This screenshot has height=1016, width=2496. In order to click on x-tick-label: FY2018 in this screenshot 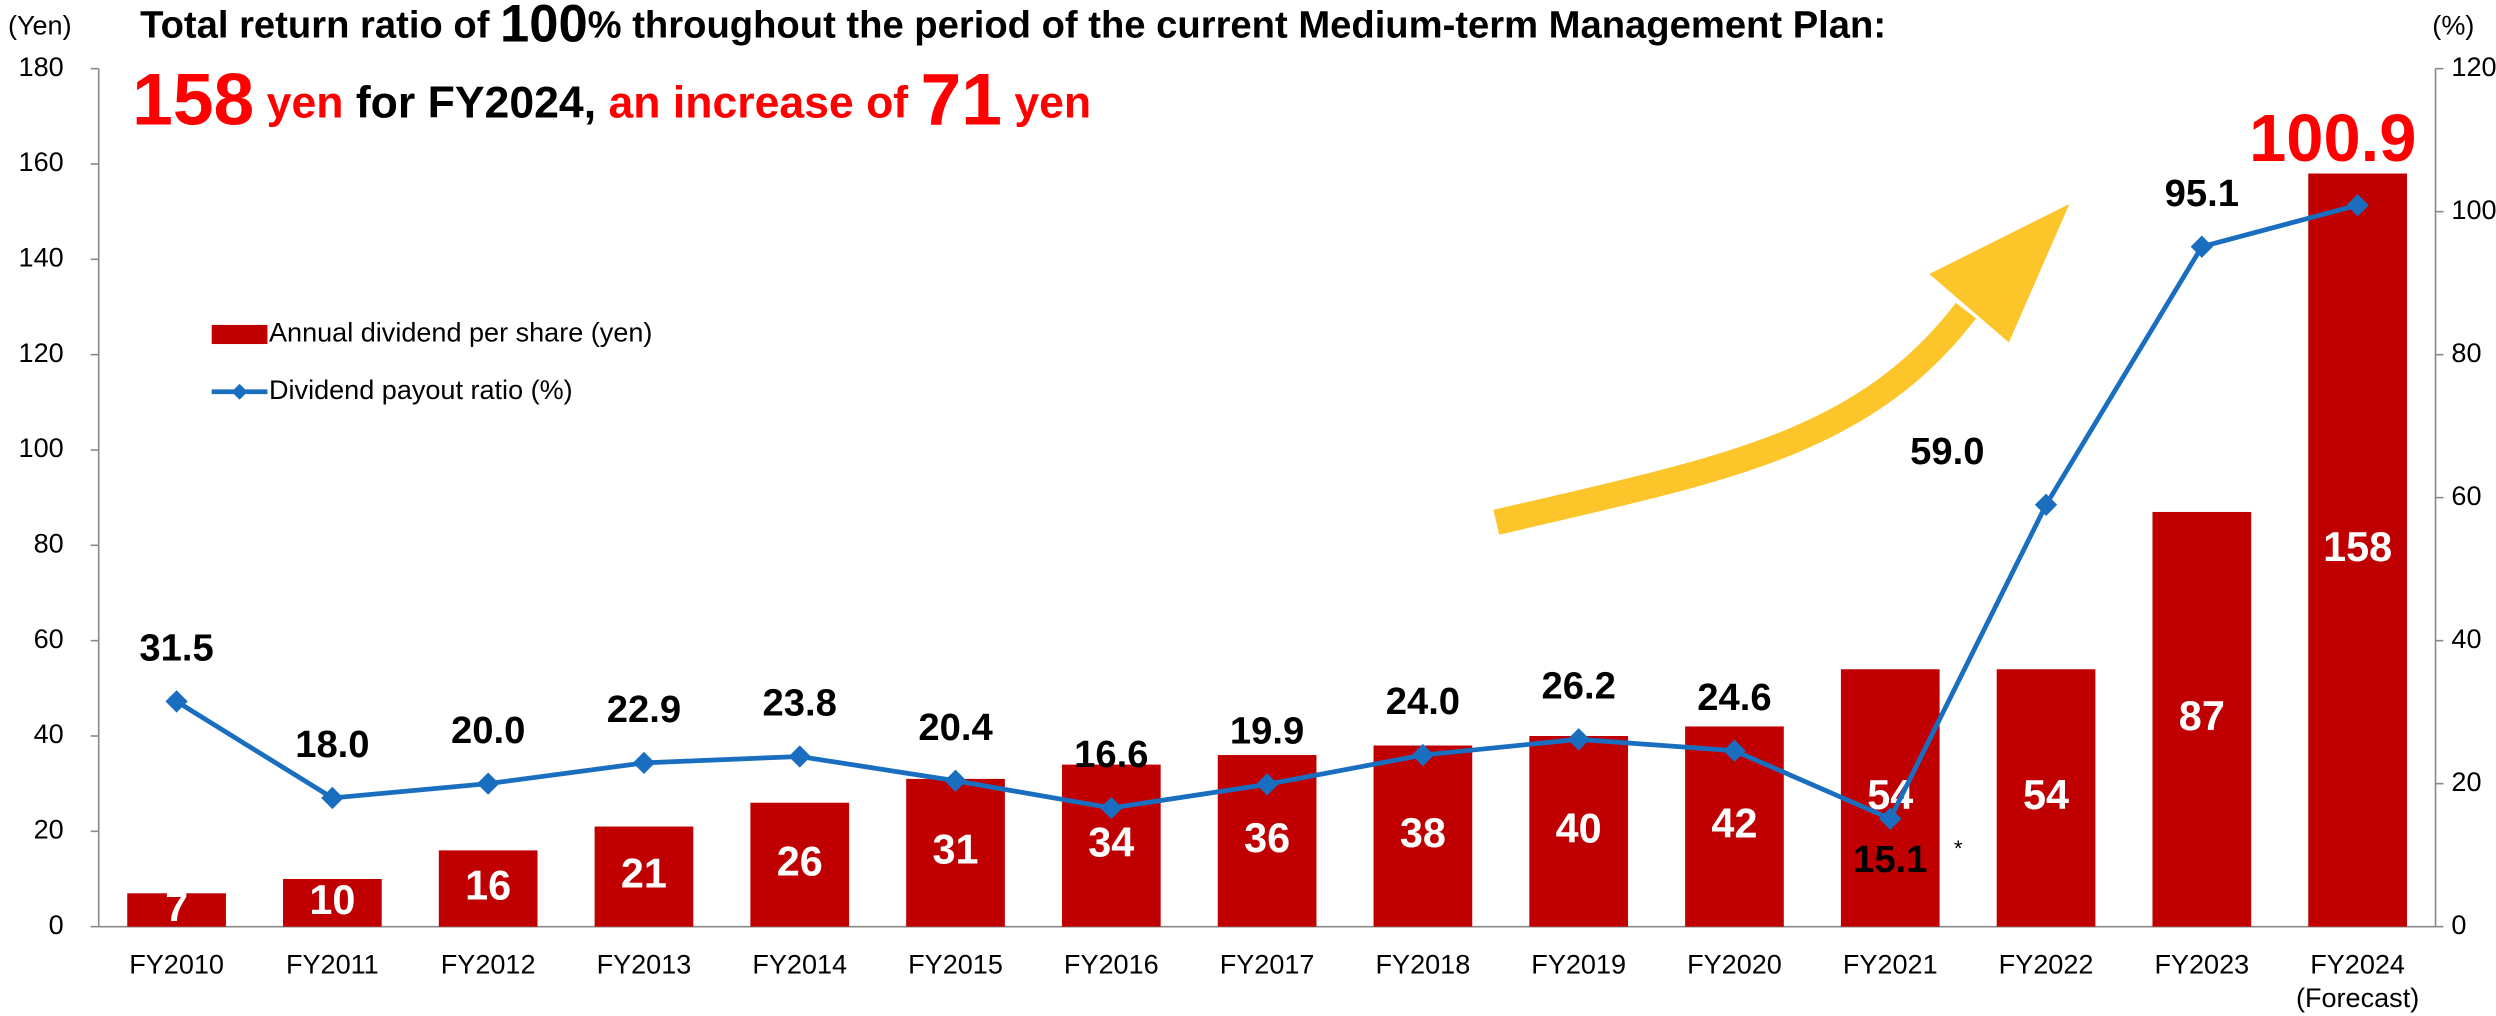, I will do `click(1423, 965)`.